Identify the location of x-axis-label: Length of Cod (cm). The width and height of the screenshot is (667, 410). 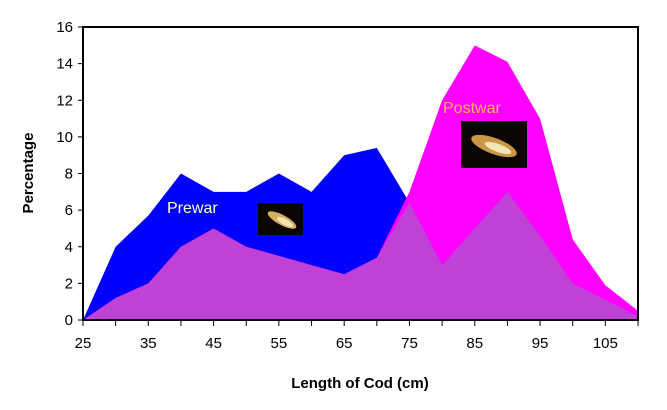
(359, 383).